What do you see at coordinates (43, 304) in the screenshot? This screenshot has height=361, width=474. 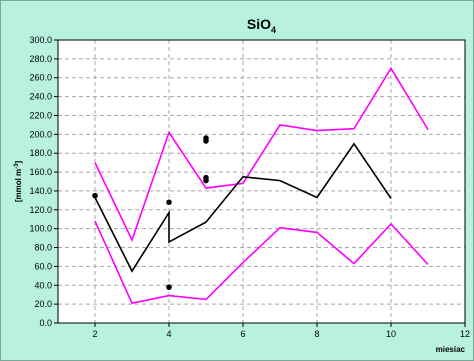 I see `y-tick-label: 20.0` at bounding box center [43, 304].